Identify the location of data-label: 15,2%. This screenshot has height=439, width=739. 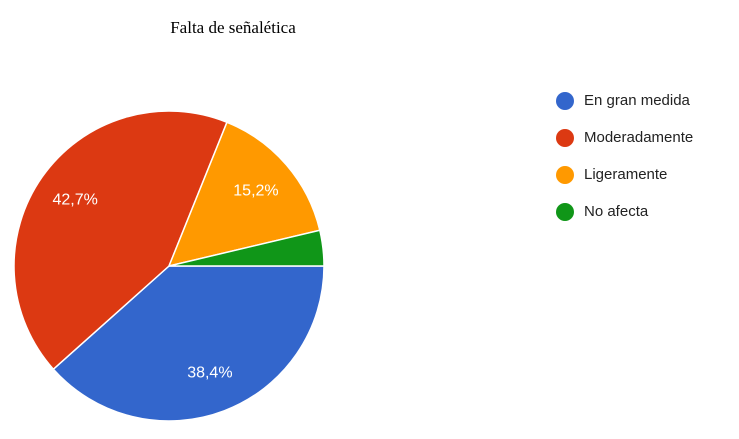
(255, 190).